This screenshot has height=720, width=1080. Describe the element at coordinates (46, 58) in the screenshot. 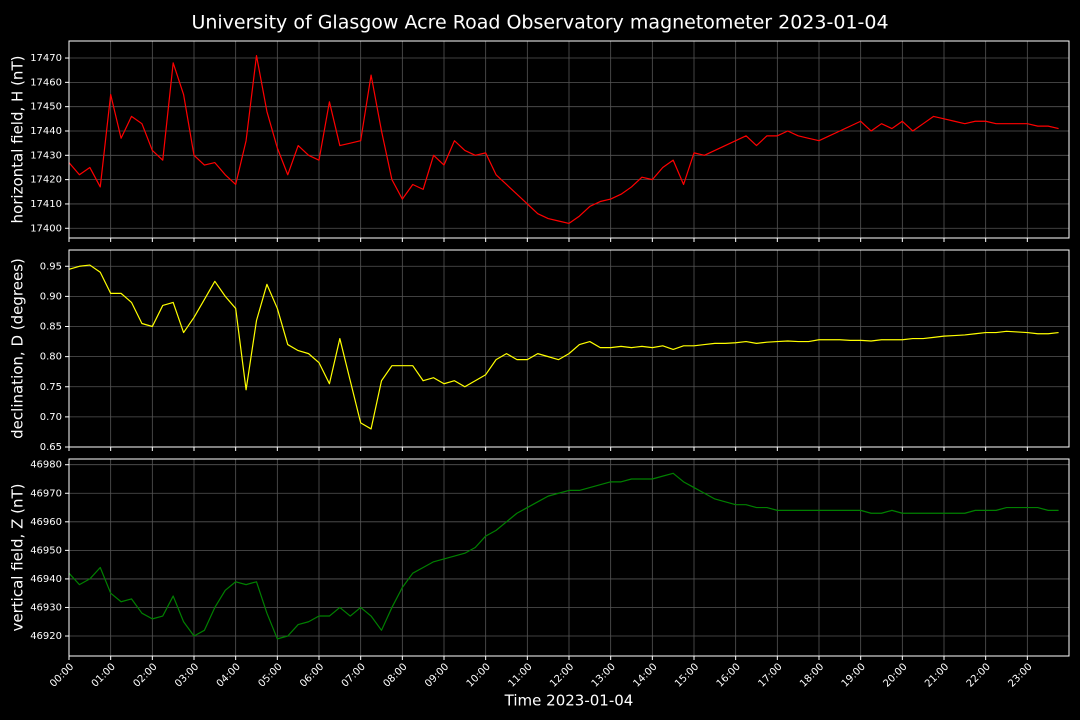

I see `y-tick-label: 17470` at that location.